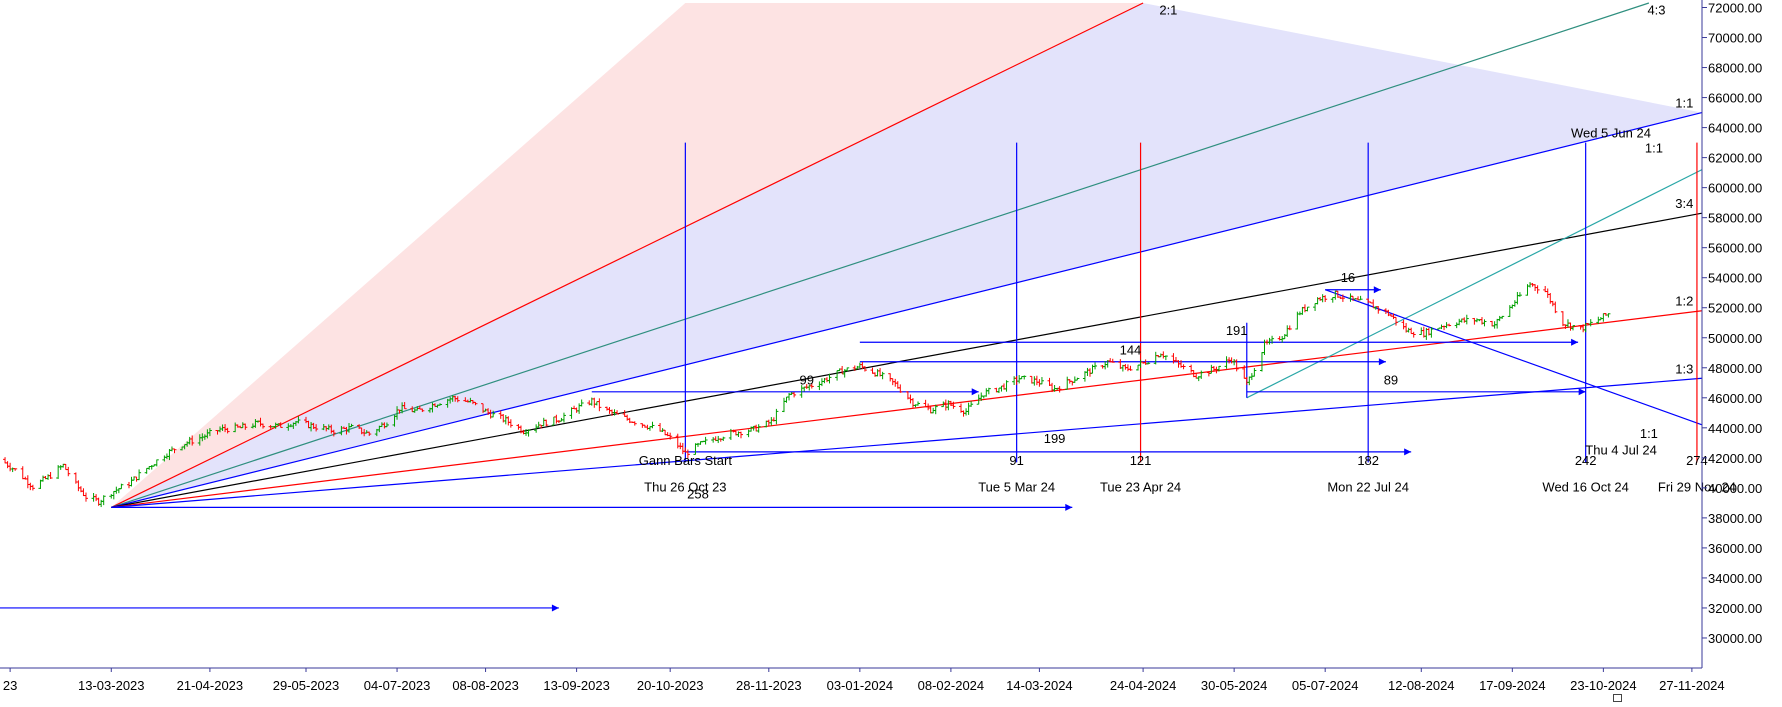 The image size is (1782, 707). I want to click on cycle-date-label: Tue 5 Mar 24, so click(1016, 486).